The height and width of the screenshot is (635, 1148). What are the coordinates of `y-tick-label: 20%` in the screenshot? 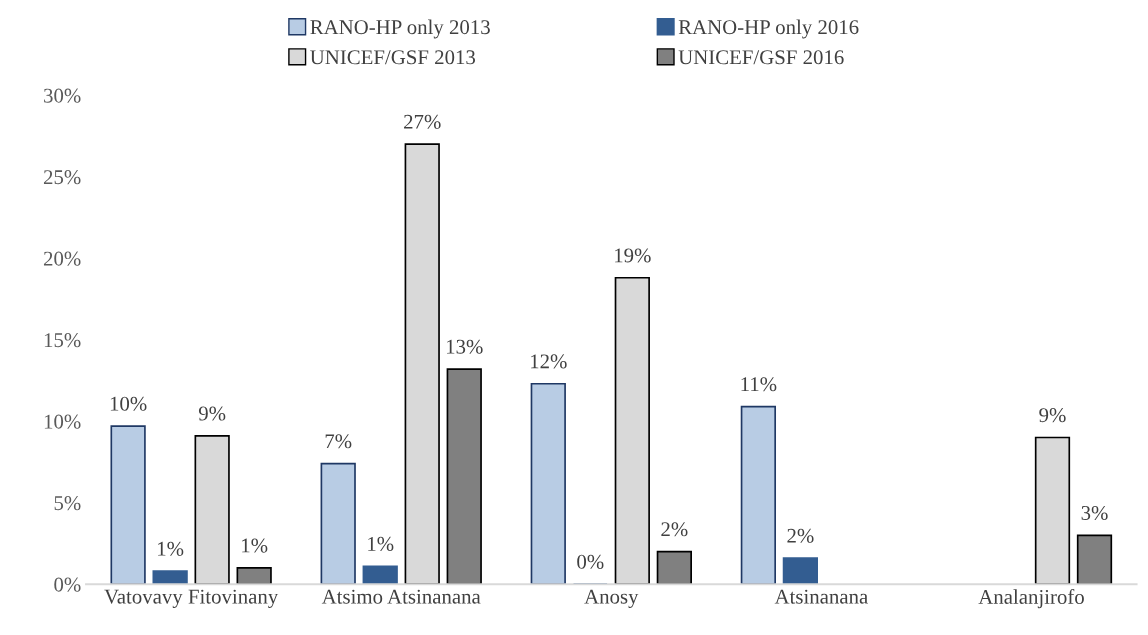 It's located at (62, 258).